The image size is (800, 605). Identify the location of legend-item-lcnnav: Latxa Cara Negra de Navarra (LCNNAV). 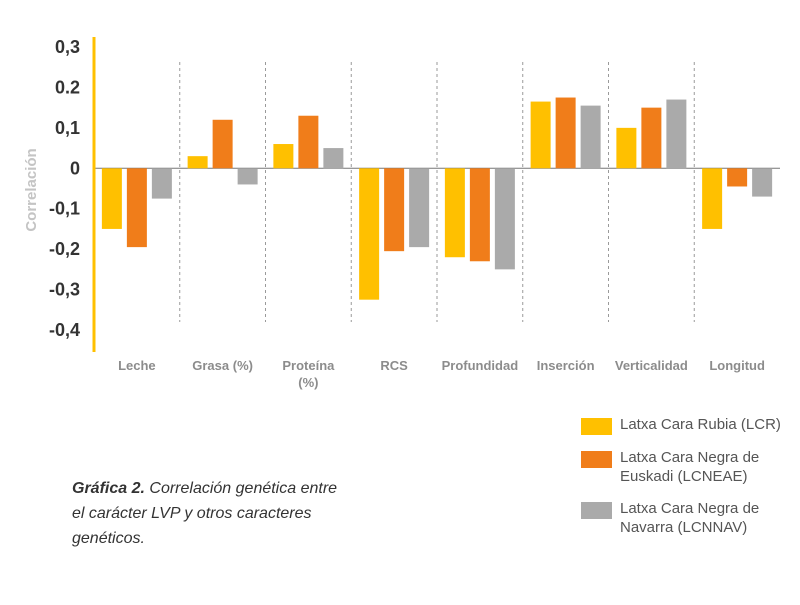
(686, 518).